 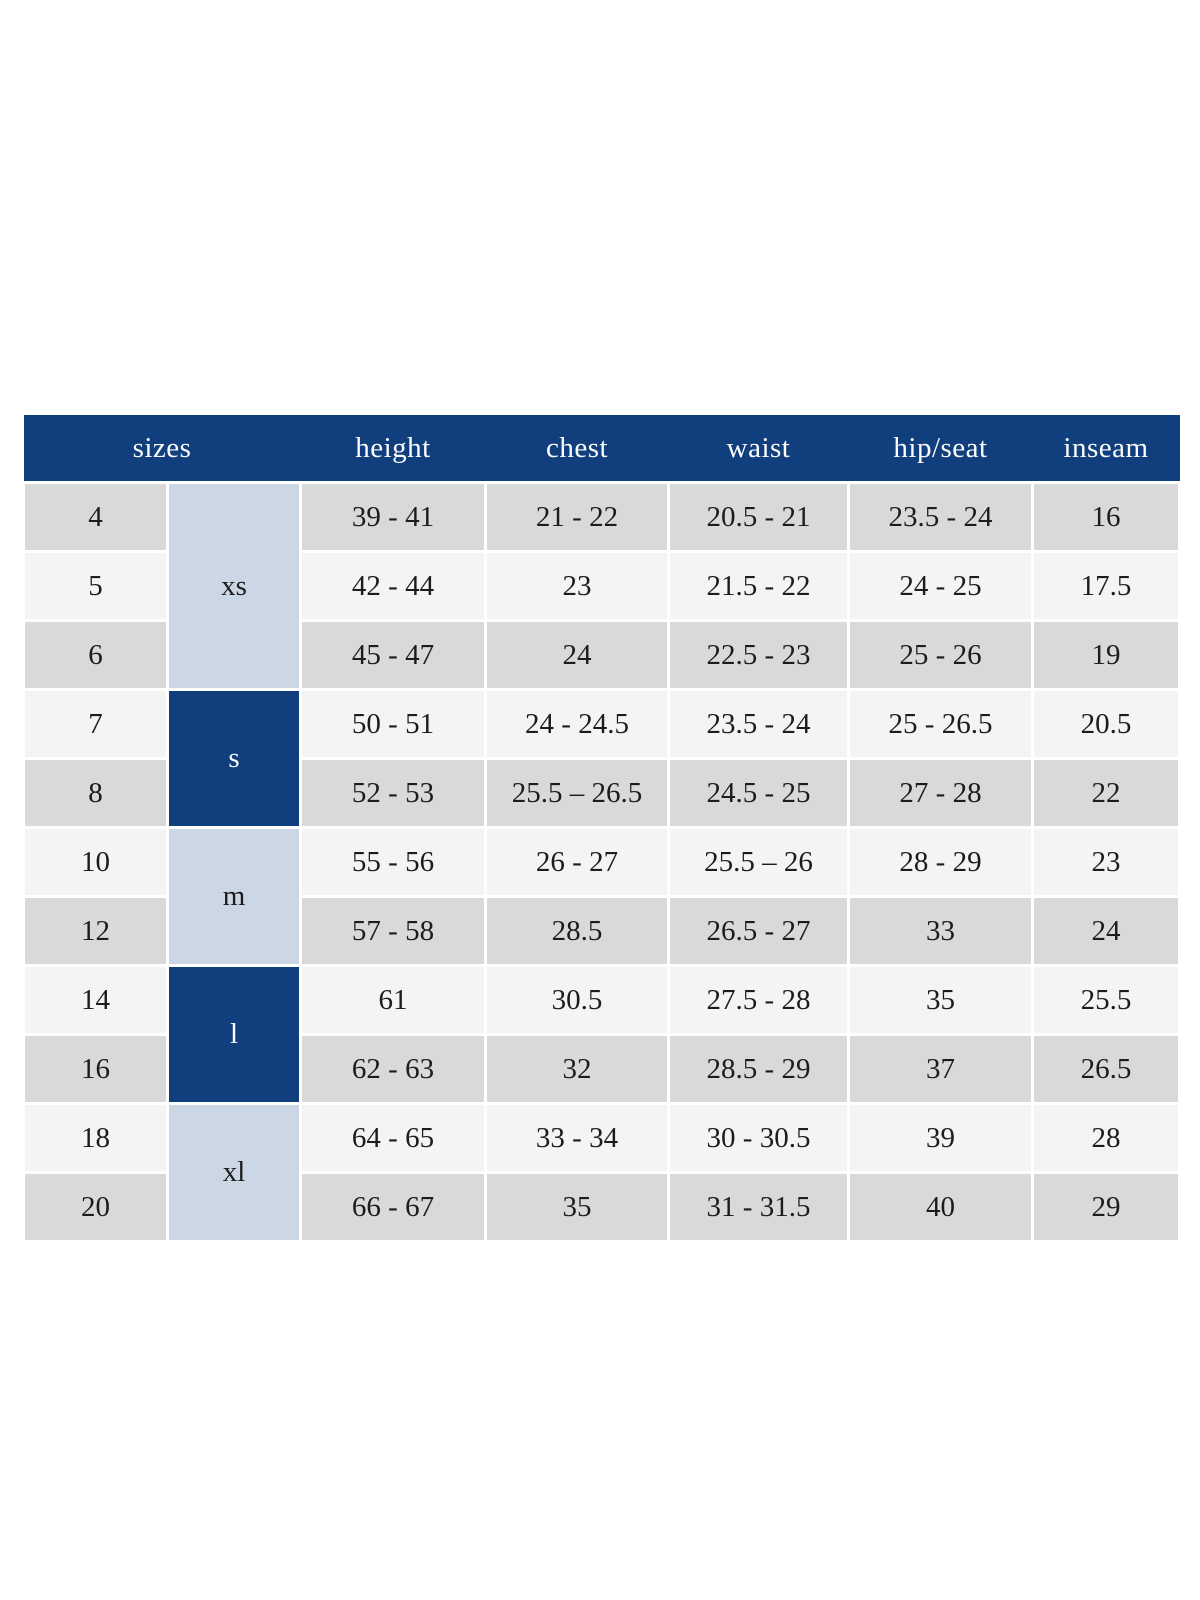 I want to click on chest-cell: 30.5, so click(x=577, y=1000).